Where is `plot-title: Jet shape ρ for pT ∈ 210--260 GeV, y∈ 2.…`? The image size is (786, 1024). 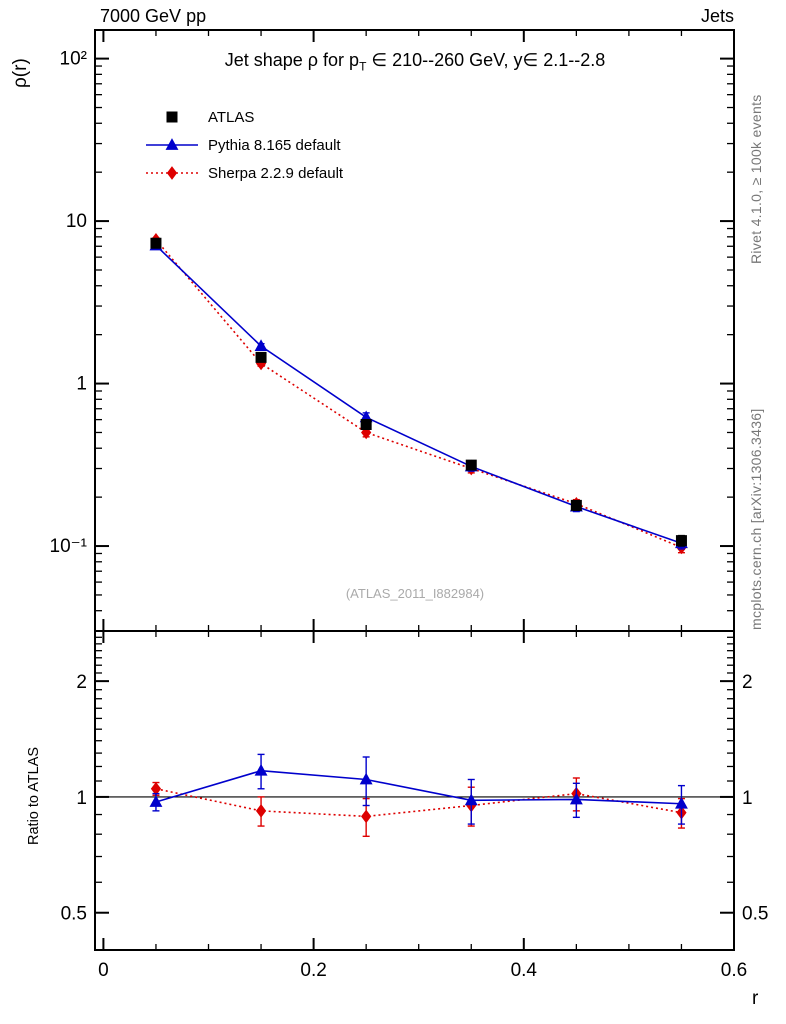 plot-title: Jet shape ρ for pT ∈ 210--260 GeV, y∈ 2.… is located at coordinates (415, 62).